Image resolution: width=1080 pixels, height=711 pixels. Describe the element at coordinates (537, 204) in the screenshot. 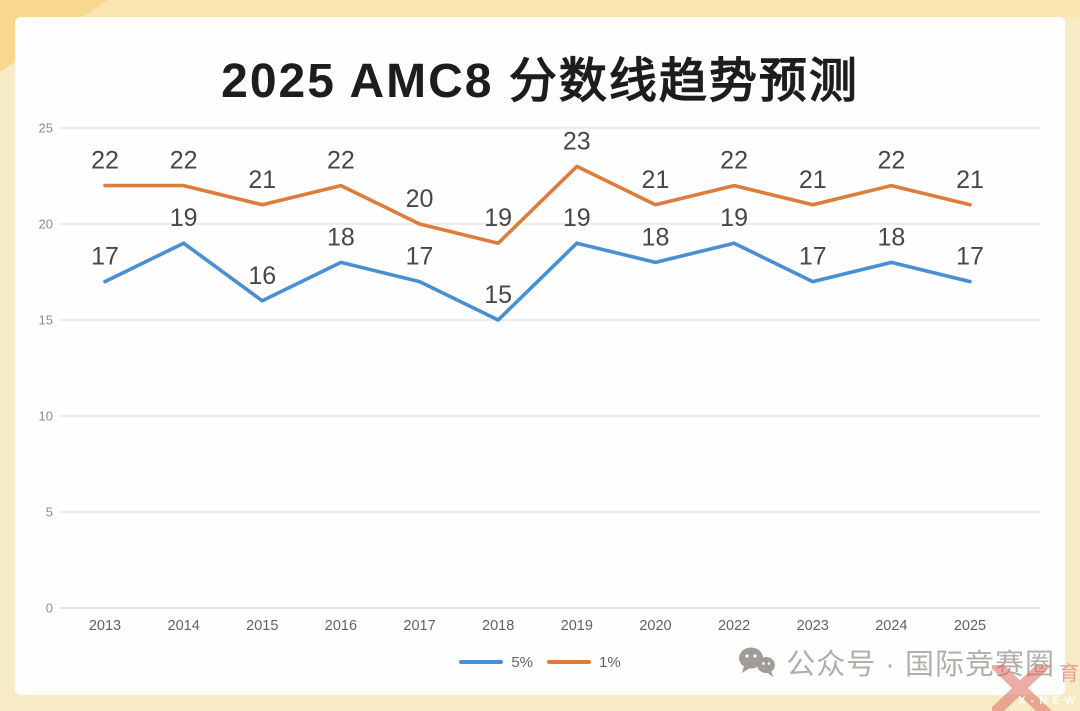

I see `series-line-1%` at that location.